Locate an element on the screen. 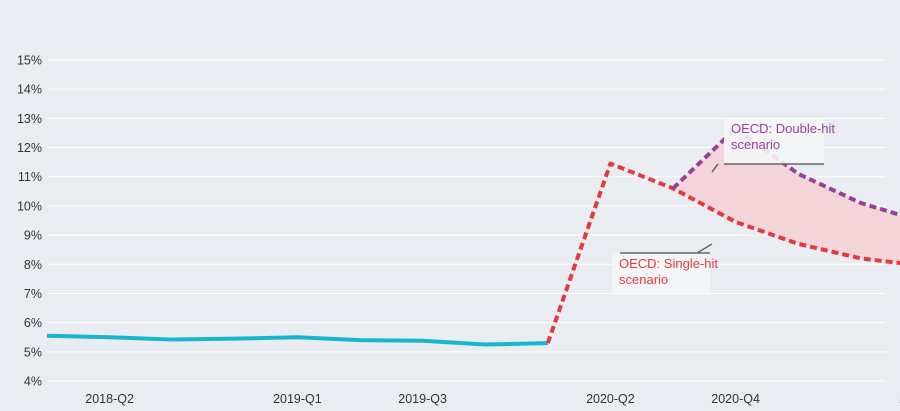 The image size is (900, 411). x-tick-label: 2019-Q3 is located at coordinates (422, 399).